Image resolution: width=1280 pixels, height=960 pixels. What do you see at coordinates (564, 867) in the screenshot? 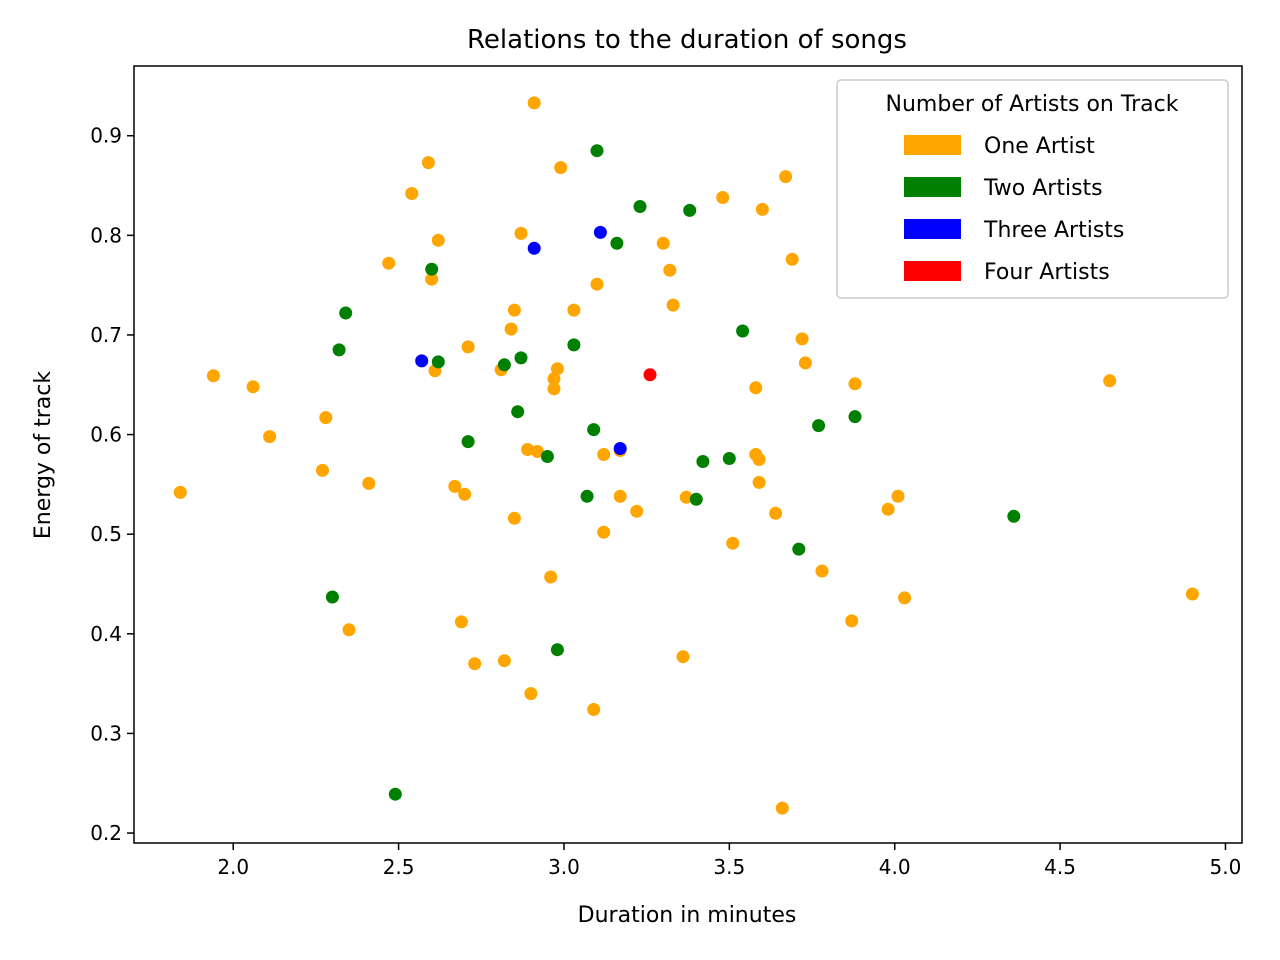
I see `x-tick-label: 3.0` at bounding box center [564, 867].